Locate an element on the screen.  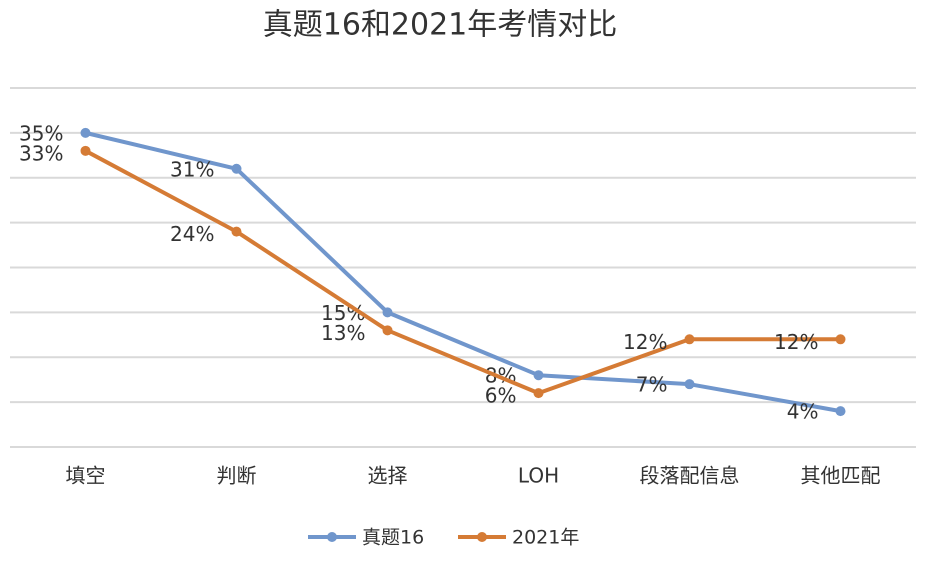
data-label: 24% is located at coordinates (192, 234).